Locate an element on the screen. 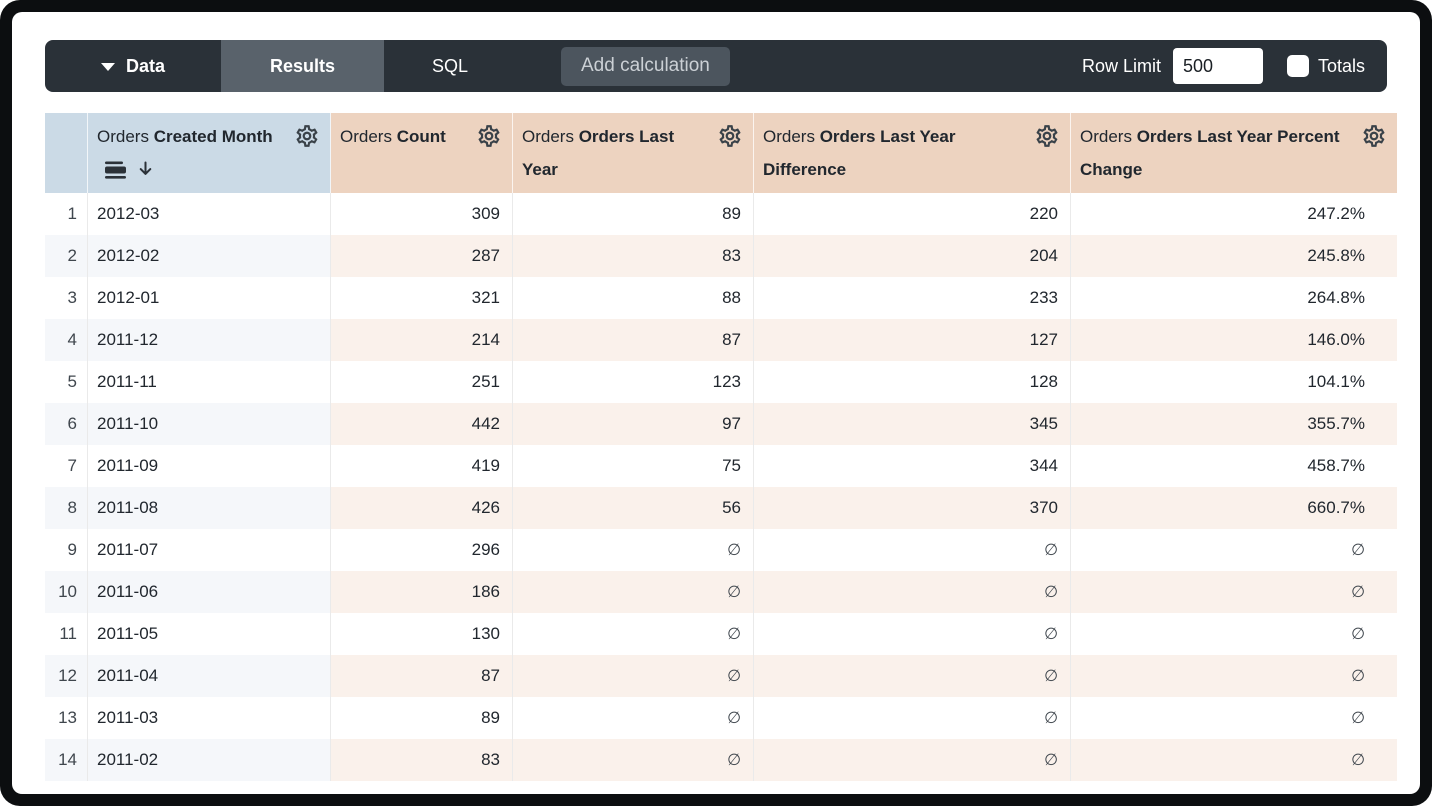 Image resolution: width=1432 pixels, height=806 pixels. table-row: 7 2011-09 419 75 344 458.7% is located at coordinates (721, 466).